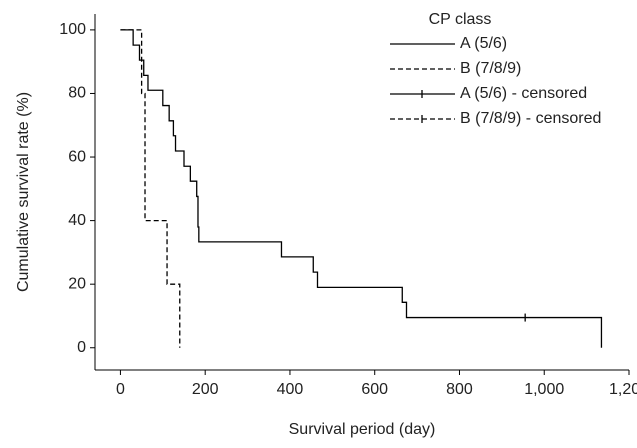  What do you see at coordinates (523, 93) in the screenshot?
I see `legend-label: A (5/6) - censored` at bounding box center [523, 93].